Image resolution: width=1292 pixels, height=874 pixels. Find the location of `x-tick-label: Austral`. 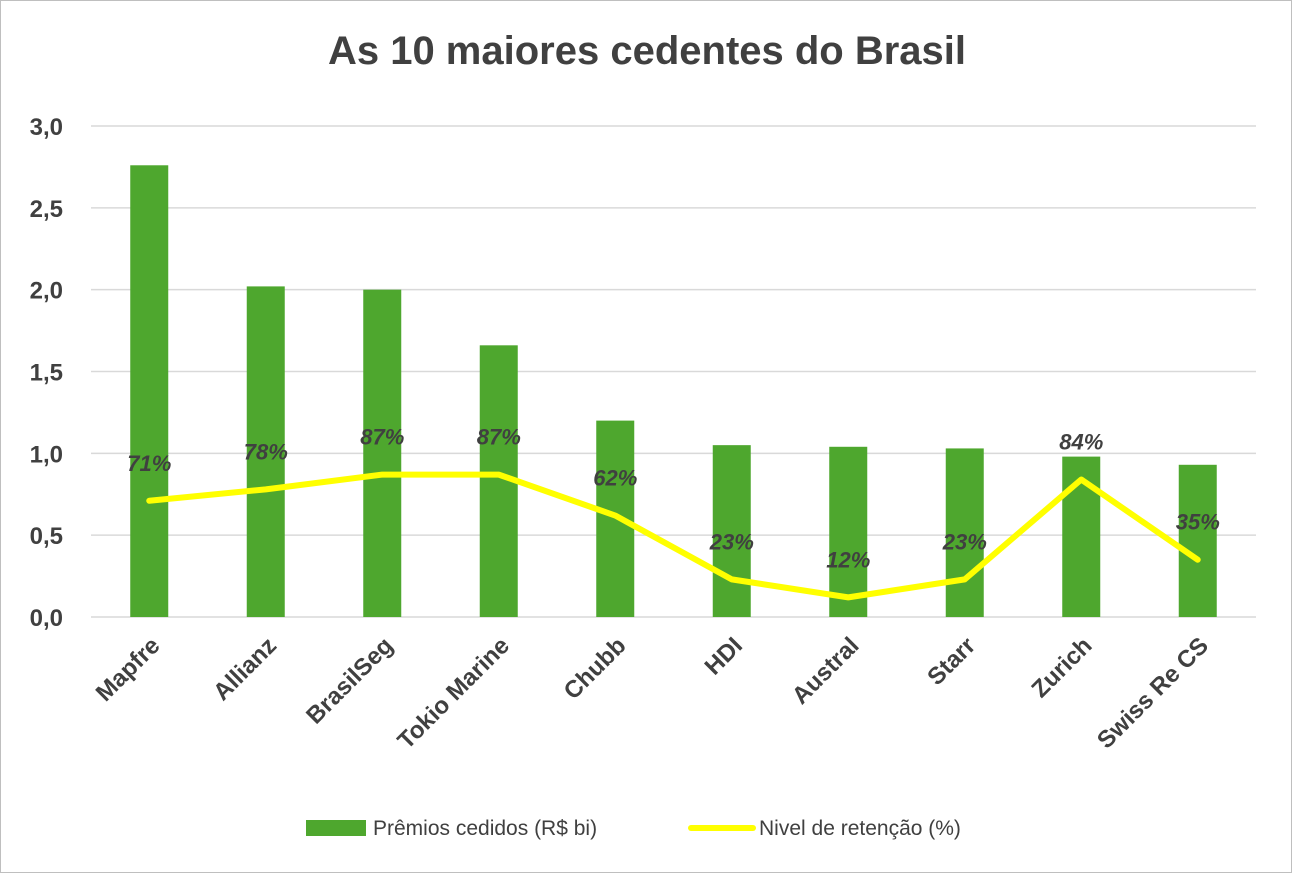

x-tick-label: Austral is located at coordinates (826, 671).